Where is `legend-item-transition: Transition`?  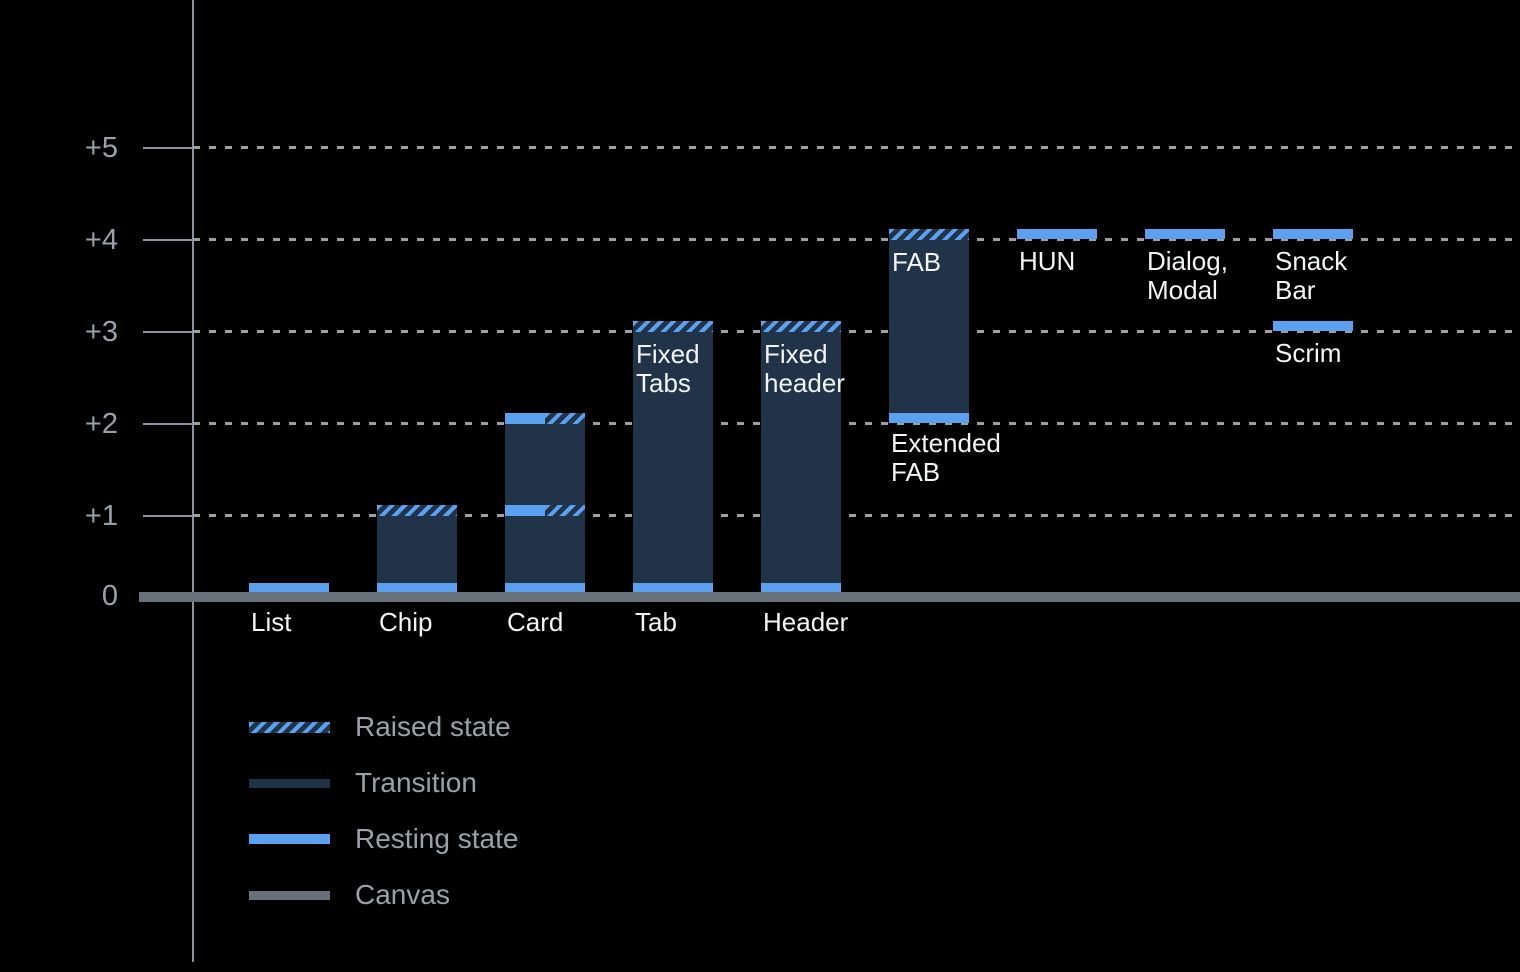 legend-item-transition: Transition is located at coordinates (459, 783).